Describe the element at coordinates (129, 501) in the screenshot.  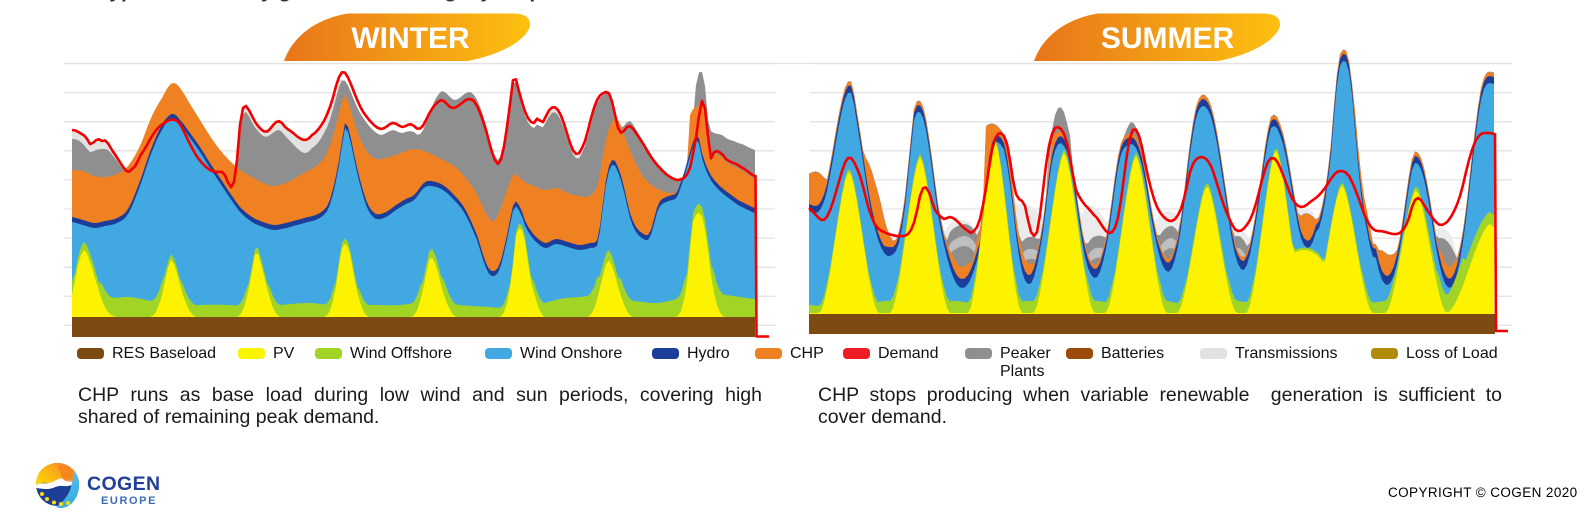
I see `svg-text: EUROPE` at that location.